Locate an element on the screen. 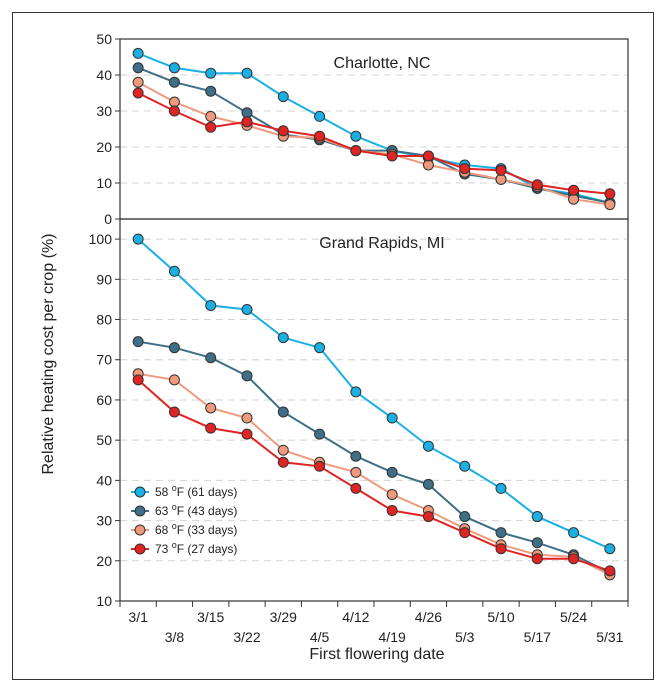 The width and height of the screenshot is (668, 686). x-tick-label: 5/3 is located at coordinates (465, 637).